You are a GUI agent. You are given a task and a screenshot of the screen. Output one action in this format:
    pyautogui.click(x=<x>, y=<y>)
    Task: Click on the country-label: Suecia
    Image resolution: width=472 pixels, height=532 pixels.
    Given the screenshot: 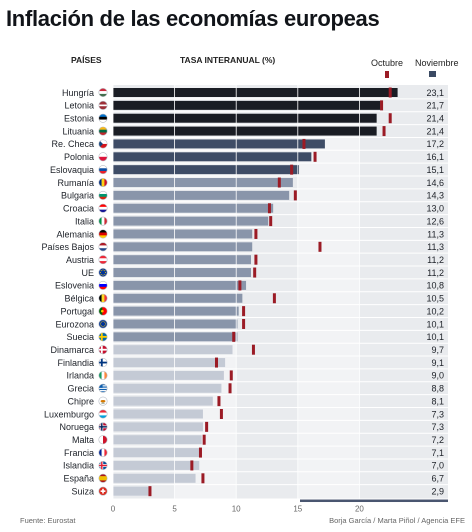 What is the action you would take?
    pyautogui.click(x=80, y=337)
    